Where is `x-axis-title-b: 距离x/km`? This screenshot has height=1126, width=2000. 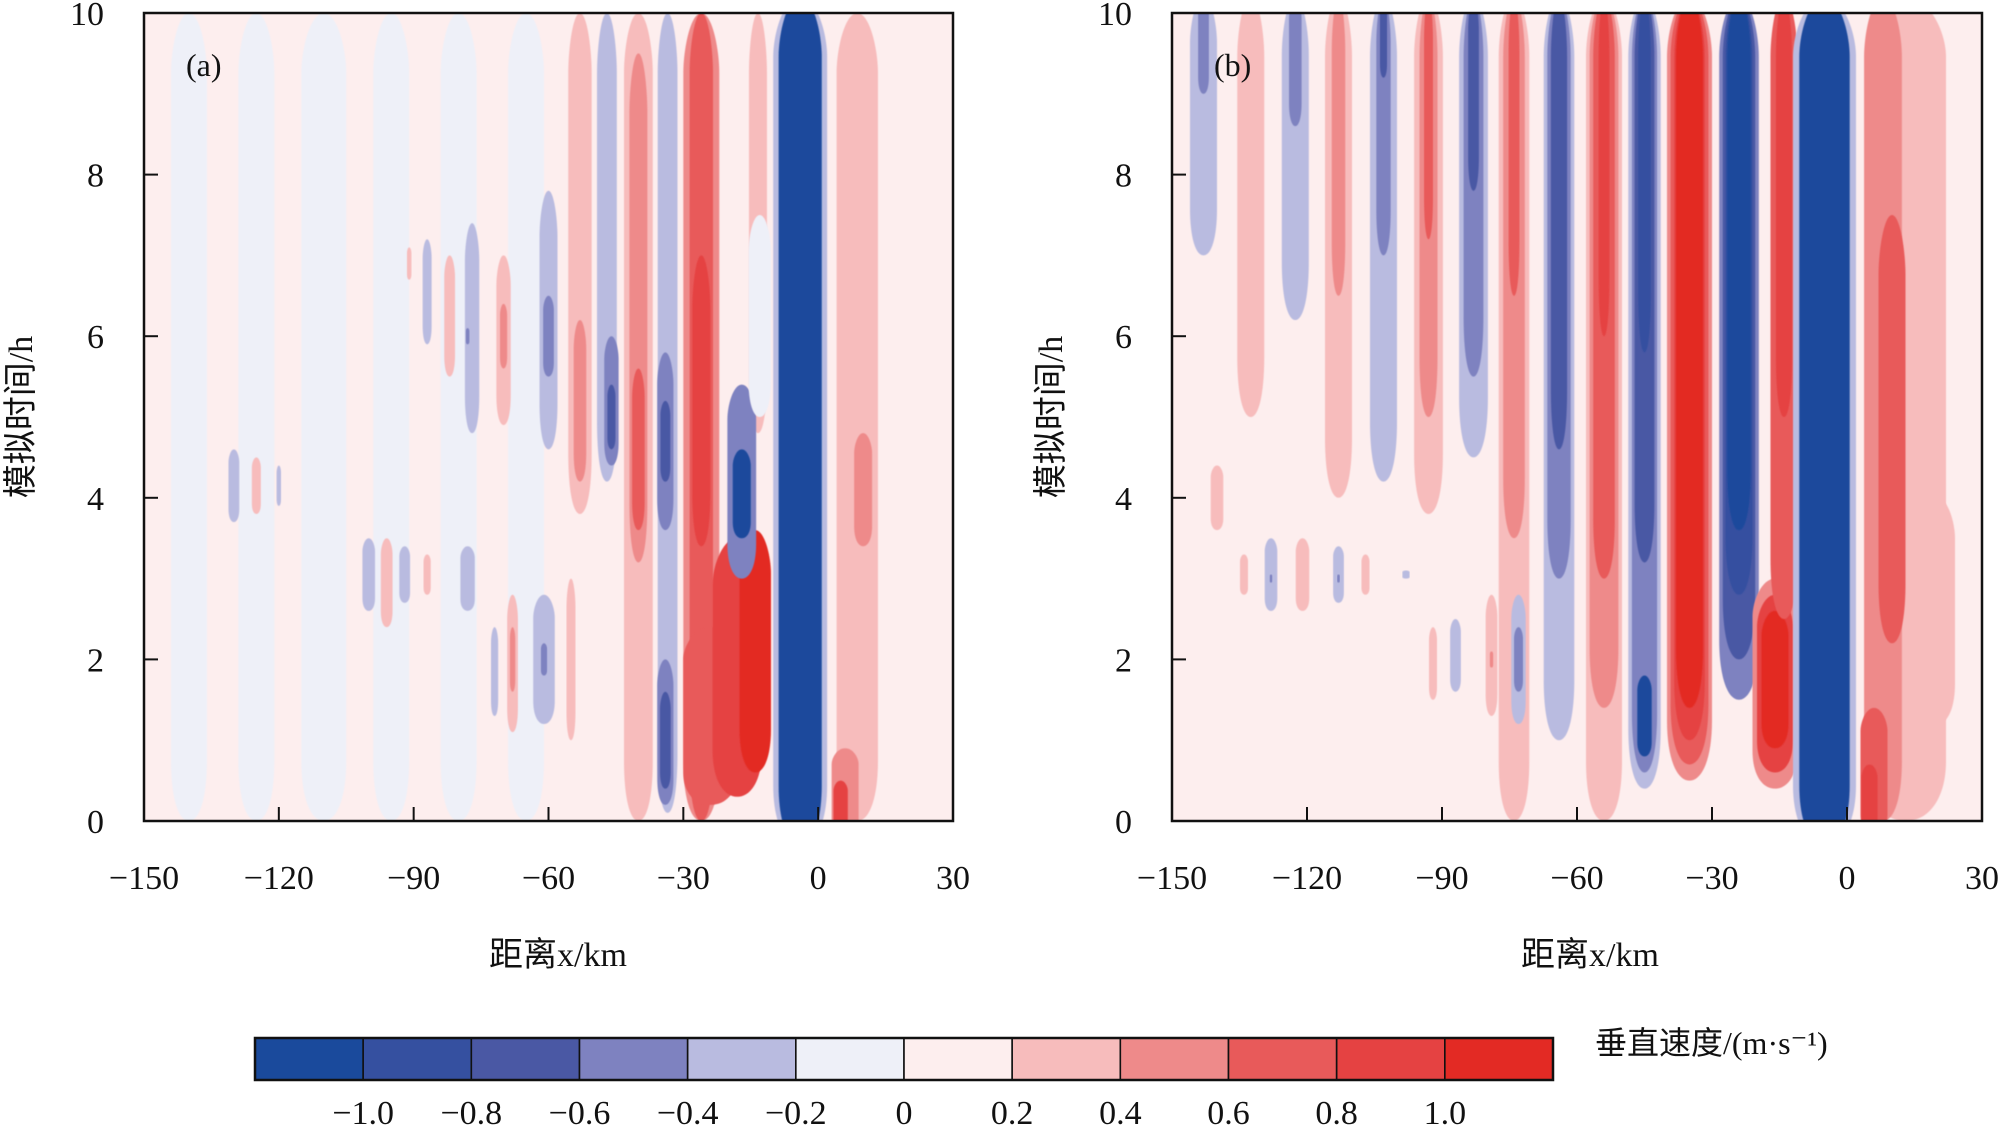 x-axis-title-b: 距离x/km is located at coordinates (1590, 955).